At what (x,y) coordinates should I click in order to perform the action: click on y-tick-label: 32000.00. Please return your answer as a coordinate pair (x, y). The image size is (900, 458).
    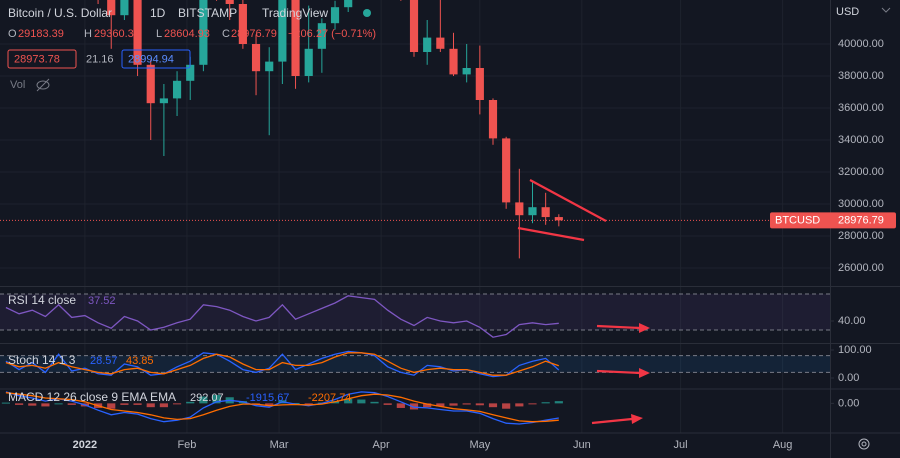
    Looking at the image, I should click on (861, 172).